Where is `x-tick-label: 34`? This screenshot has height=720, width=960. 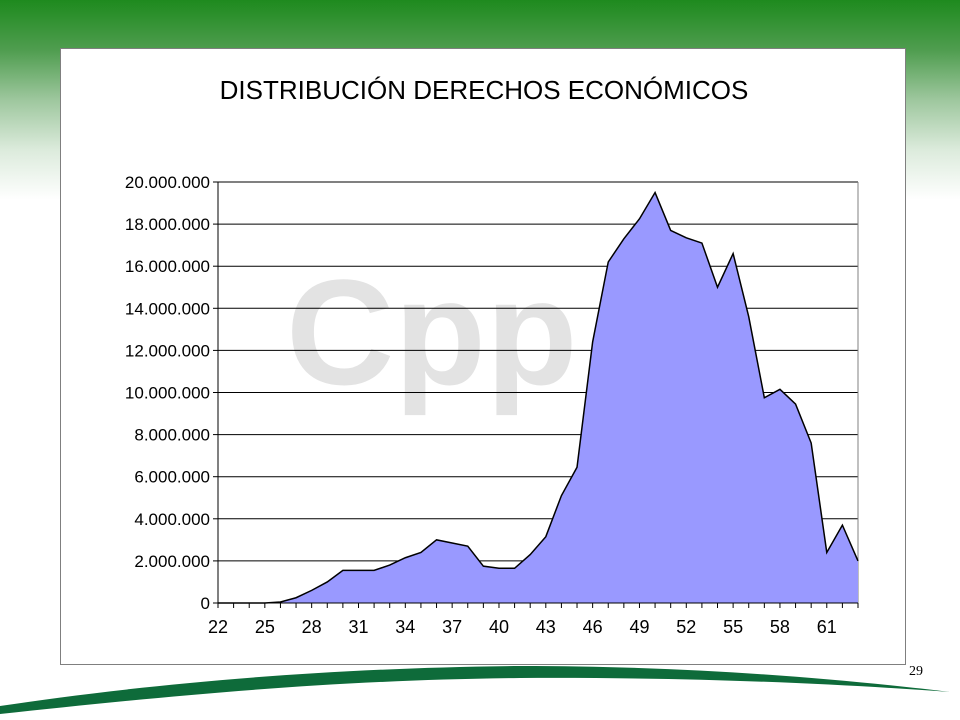
x-tick-label: 34 is located at coordinates (405, 627).